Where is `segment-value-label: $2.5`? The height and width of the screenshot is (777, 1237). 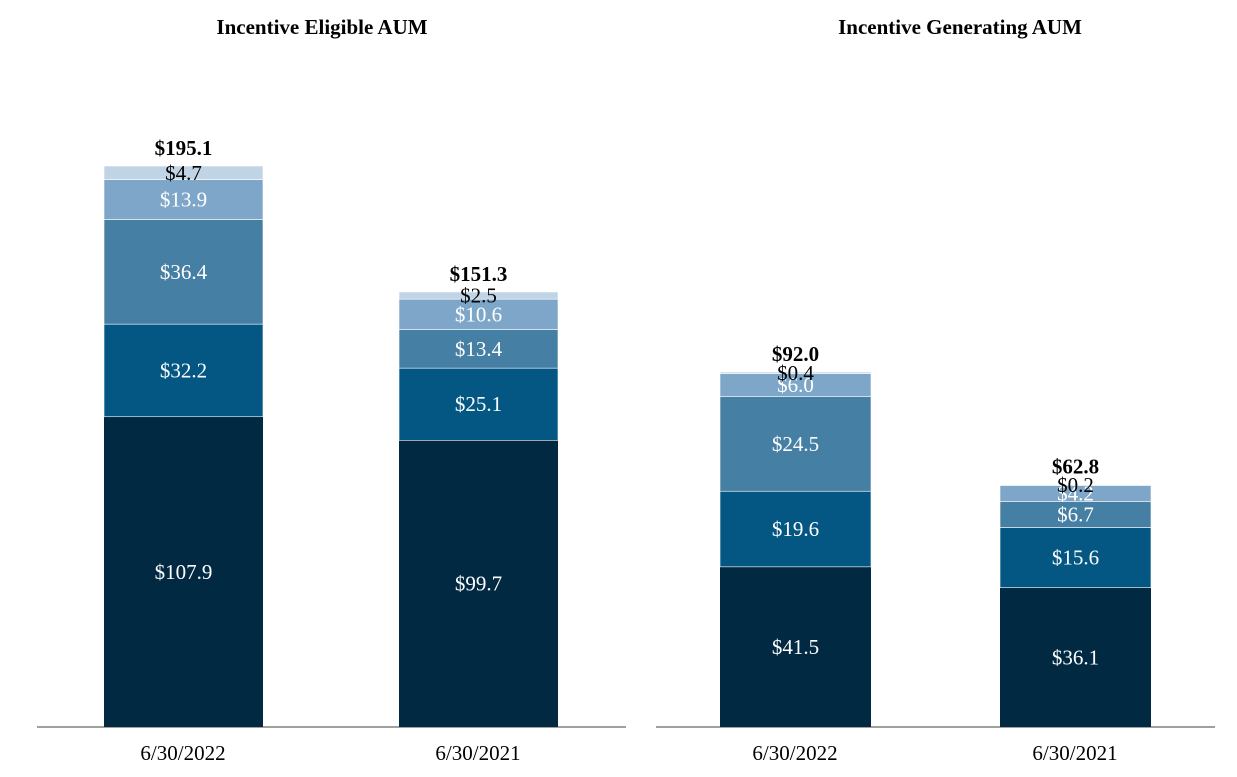 segment-value-label: $2.5 is located at coordinates (478, 296).